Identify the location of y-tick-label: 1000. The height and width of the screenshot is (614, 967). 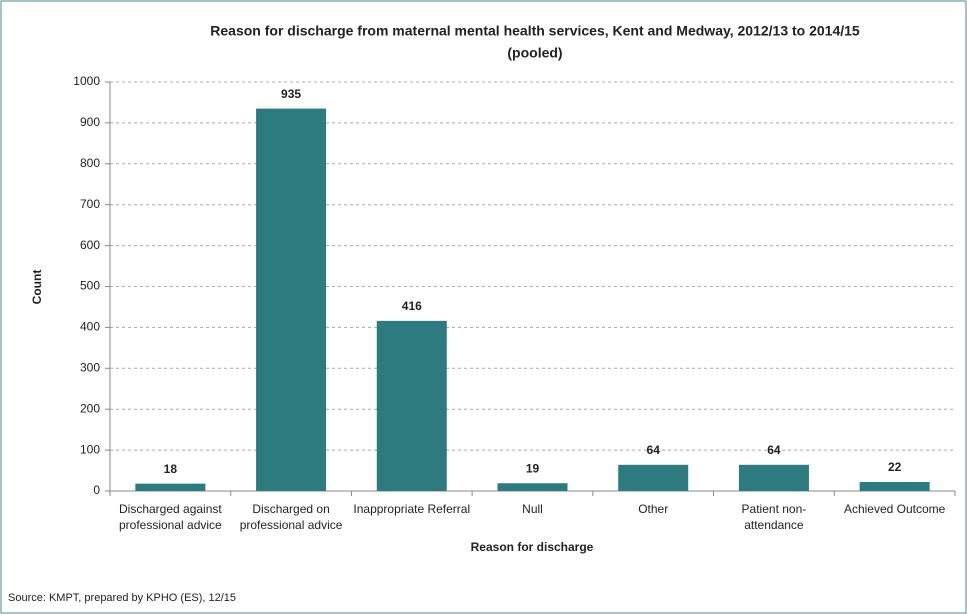
(86, 81).